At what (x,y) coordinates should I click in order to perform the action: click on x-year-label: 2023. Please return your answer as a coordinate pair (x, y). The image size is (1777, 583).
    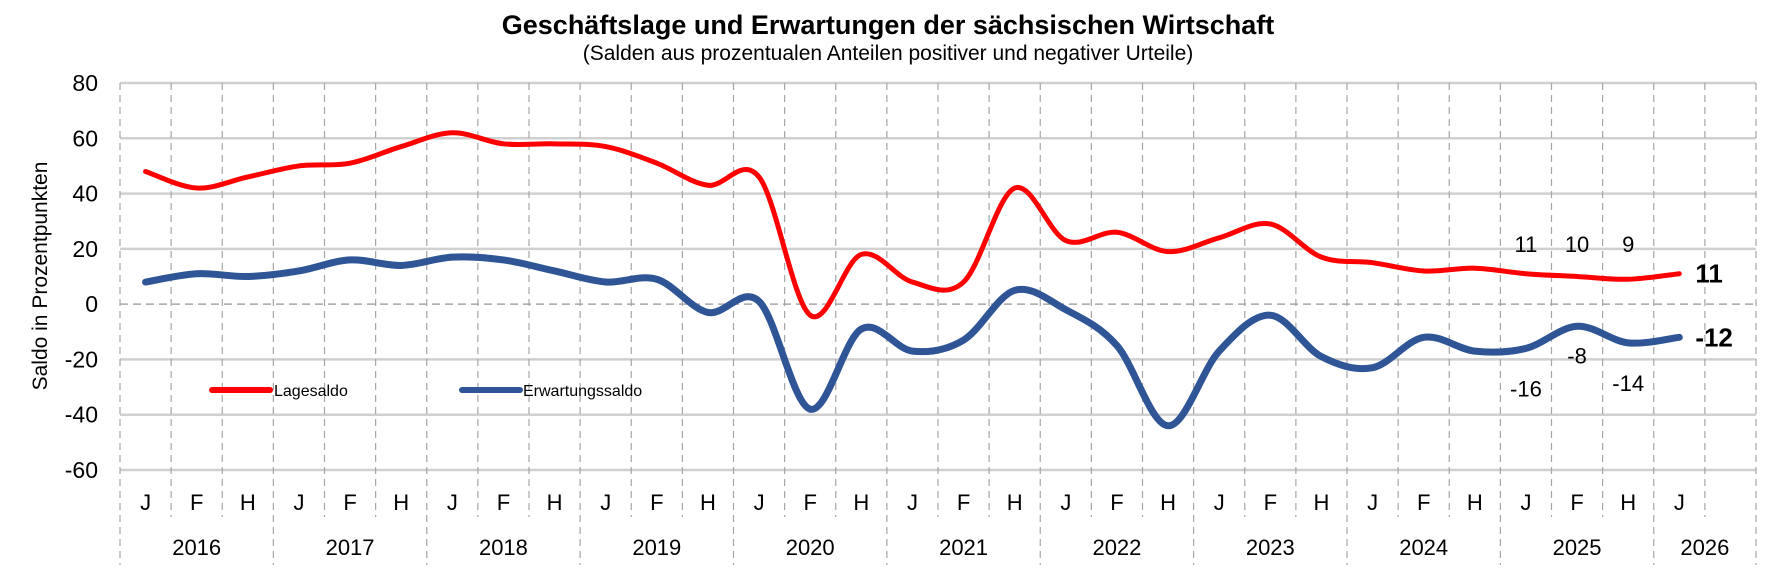
    Looking at the image, I should click on (1270, 547).